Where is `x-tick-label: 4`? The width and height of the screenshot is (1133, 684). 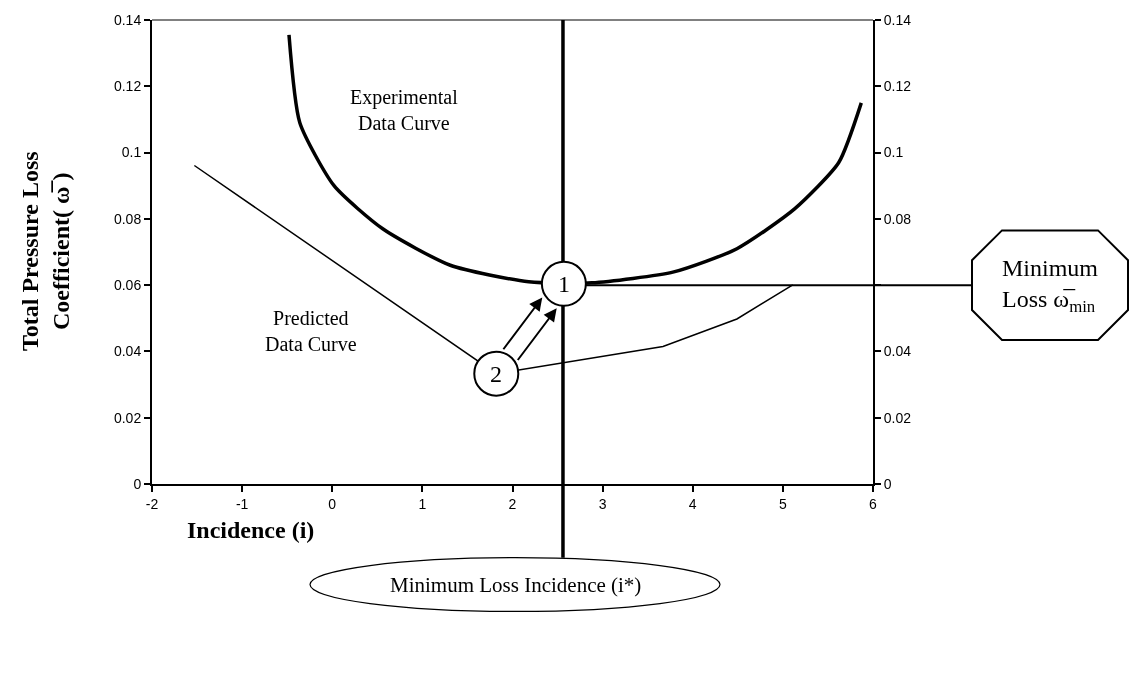
x-tick-label: 4 is located at coordinates (692, 503).